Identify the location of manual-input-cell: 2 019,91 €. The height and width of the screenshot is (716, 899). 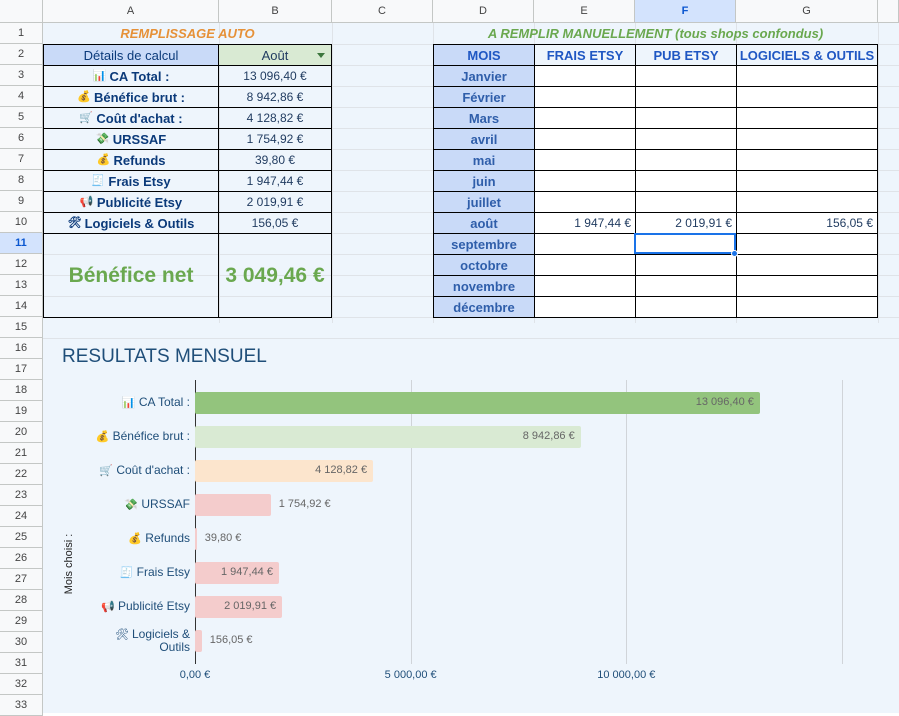
(686, 223).